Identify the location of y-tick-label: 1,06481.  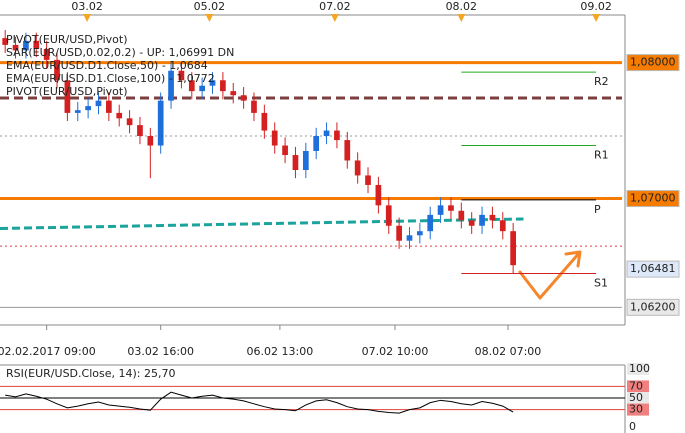
(653, 268).